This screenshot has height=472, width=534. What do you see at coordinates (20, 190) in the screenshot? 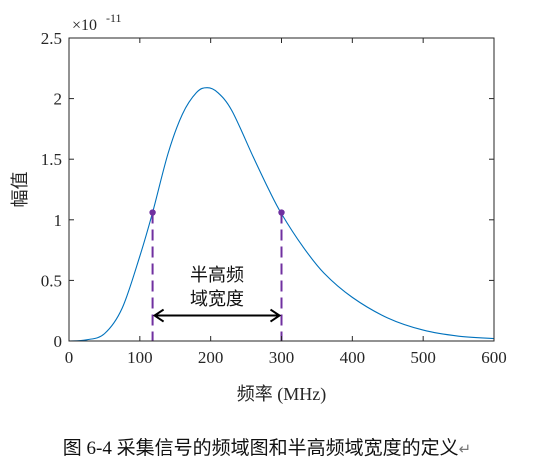
I see `y-axis-label: 幅值` at bounding box center [20, 190].